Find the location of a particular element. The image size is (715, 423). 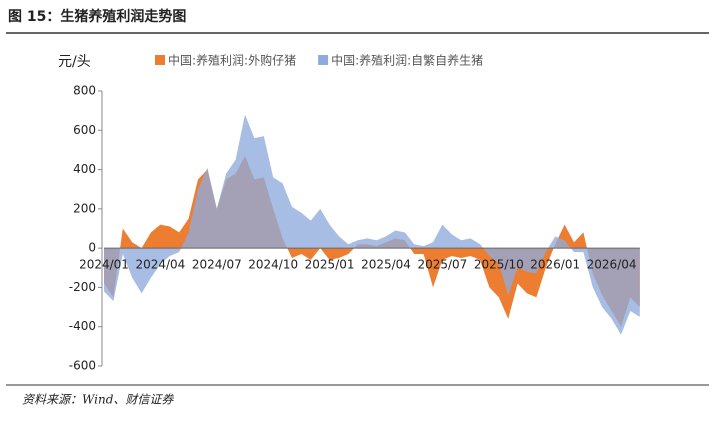

y-tick-label: 400 is located at coordinates (84, 169).